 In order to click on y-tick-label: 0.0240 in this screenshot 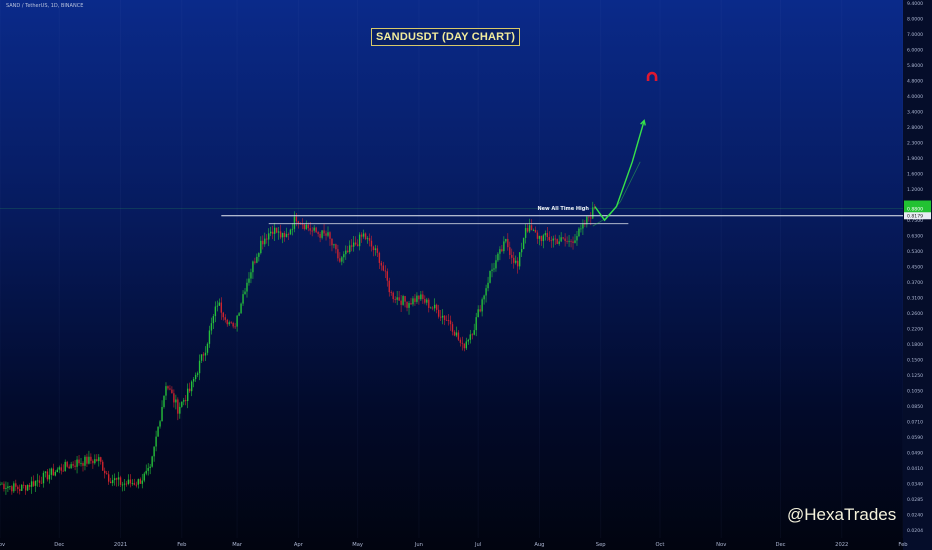, I will do `click(915, 516)`.